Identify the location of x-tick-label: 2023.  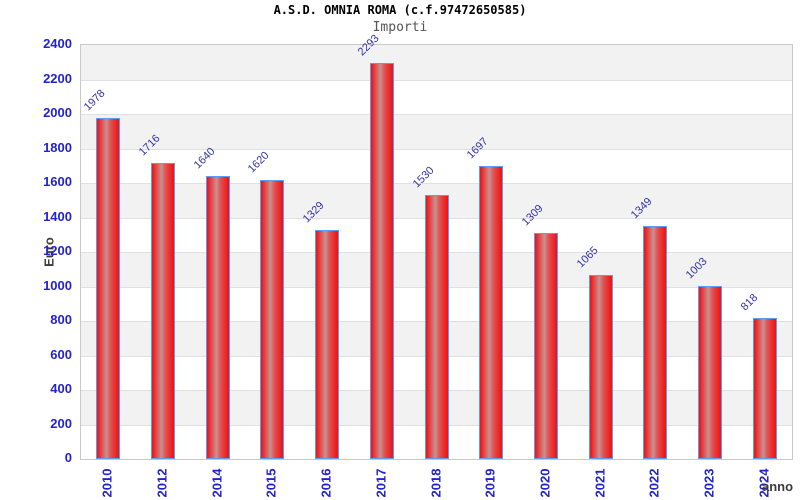
(709, 483).